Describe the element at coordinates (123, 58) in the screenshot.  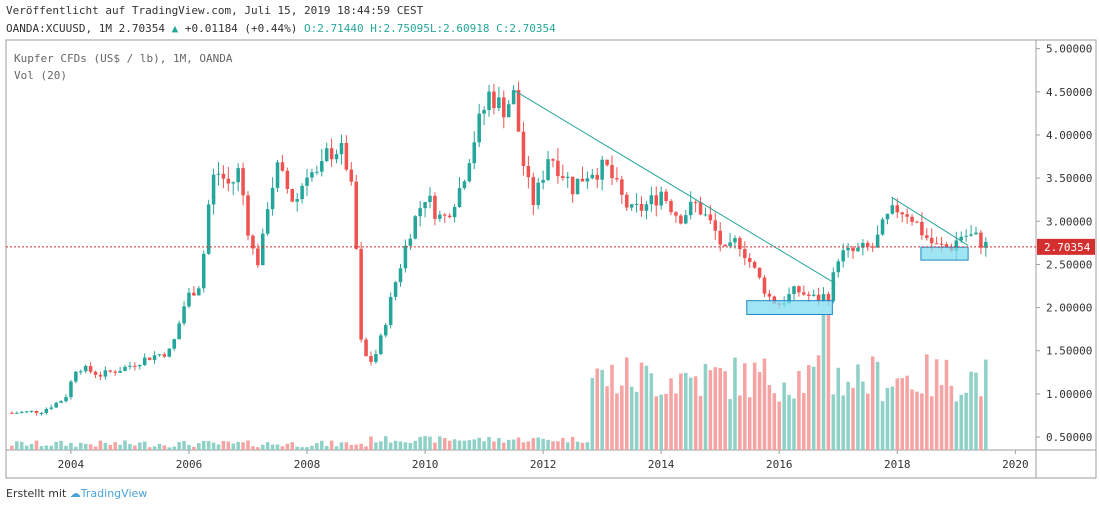
I see `legend-title: Kupfer CFDs (US$ / lb), 1M, OANDA` at that location.